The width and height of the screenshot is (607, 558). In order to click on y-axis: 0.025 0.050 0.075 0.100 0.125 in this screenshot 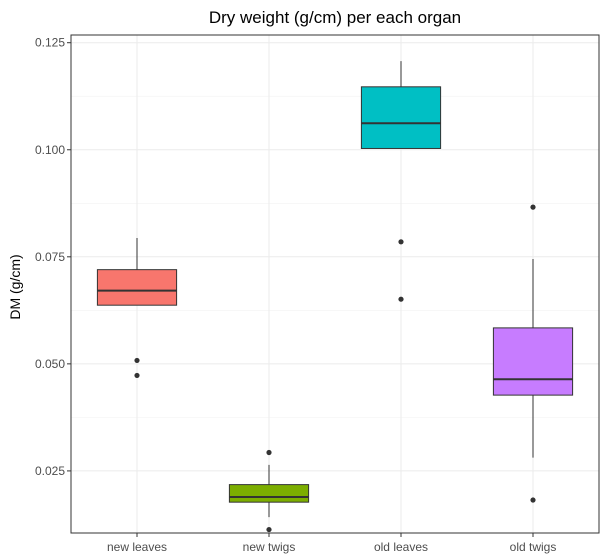, I will do `click(53, 257)`.